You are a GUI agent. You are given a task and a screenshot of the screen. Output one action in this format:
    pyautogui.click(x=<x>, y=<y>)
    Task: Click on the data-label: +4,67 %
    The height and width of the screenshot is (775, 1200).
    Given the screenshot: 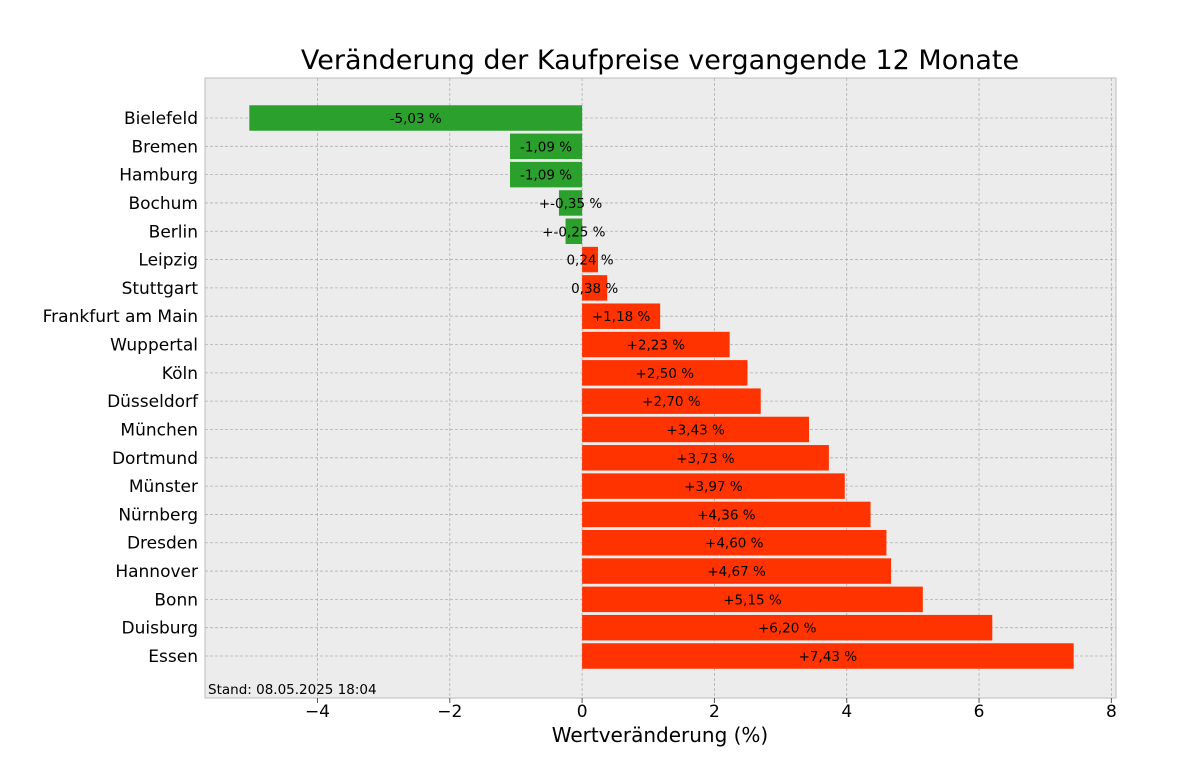 What is the action you would take?
    pyautogui.click(x=736, y=572)
    